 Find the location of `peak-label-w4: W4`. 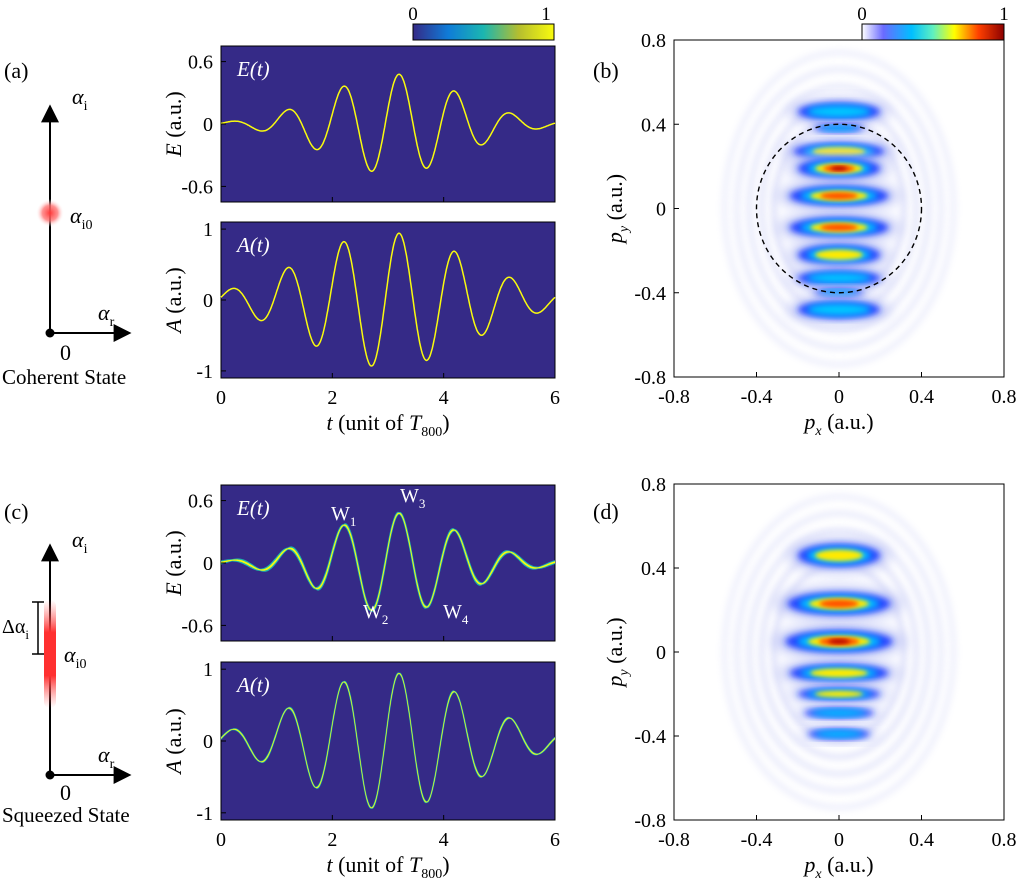

peak-label-w4: W4 is located at coordinates (456, 614).